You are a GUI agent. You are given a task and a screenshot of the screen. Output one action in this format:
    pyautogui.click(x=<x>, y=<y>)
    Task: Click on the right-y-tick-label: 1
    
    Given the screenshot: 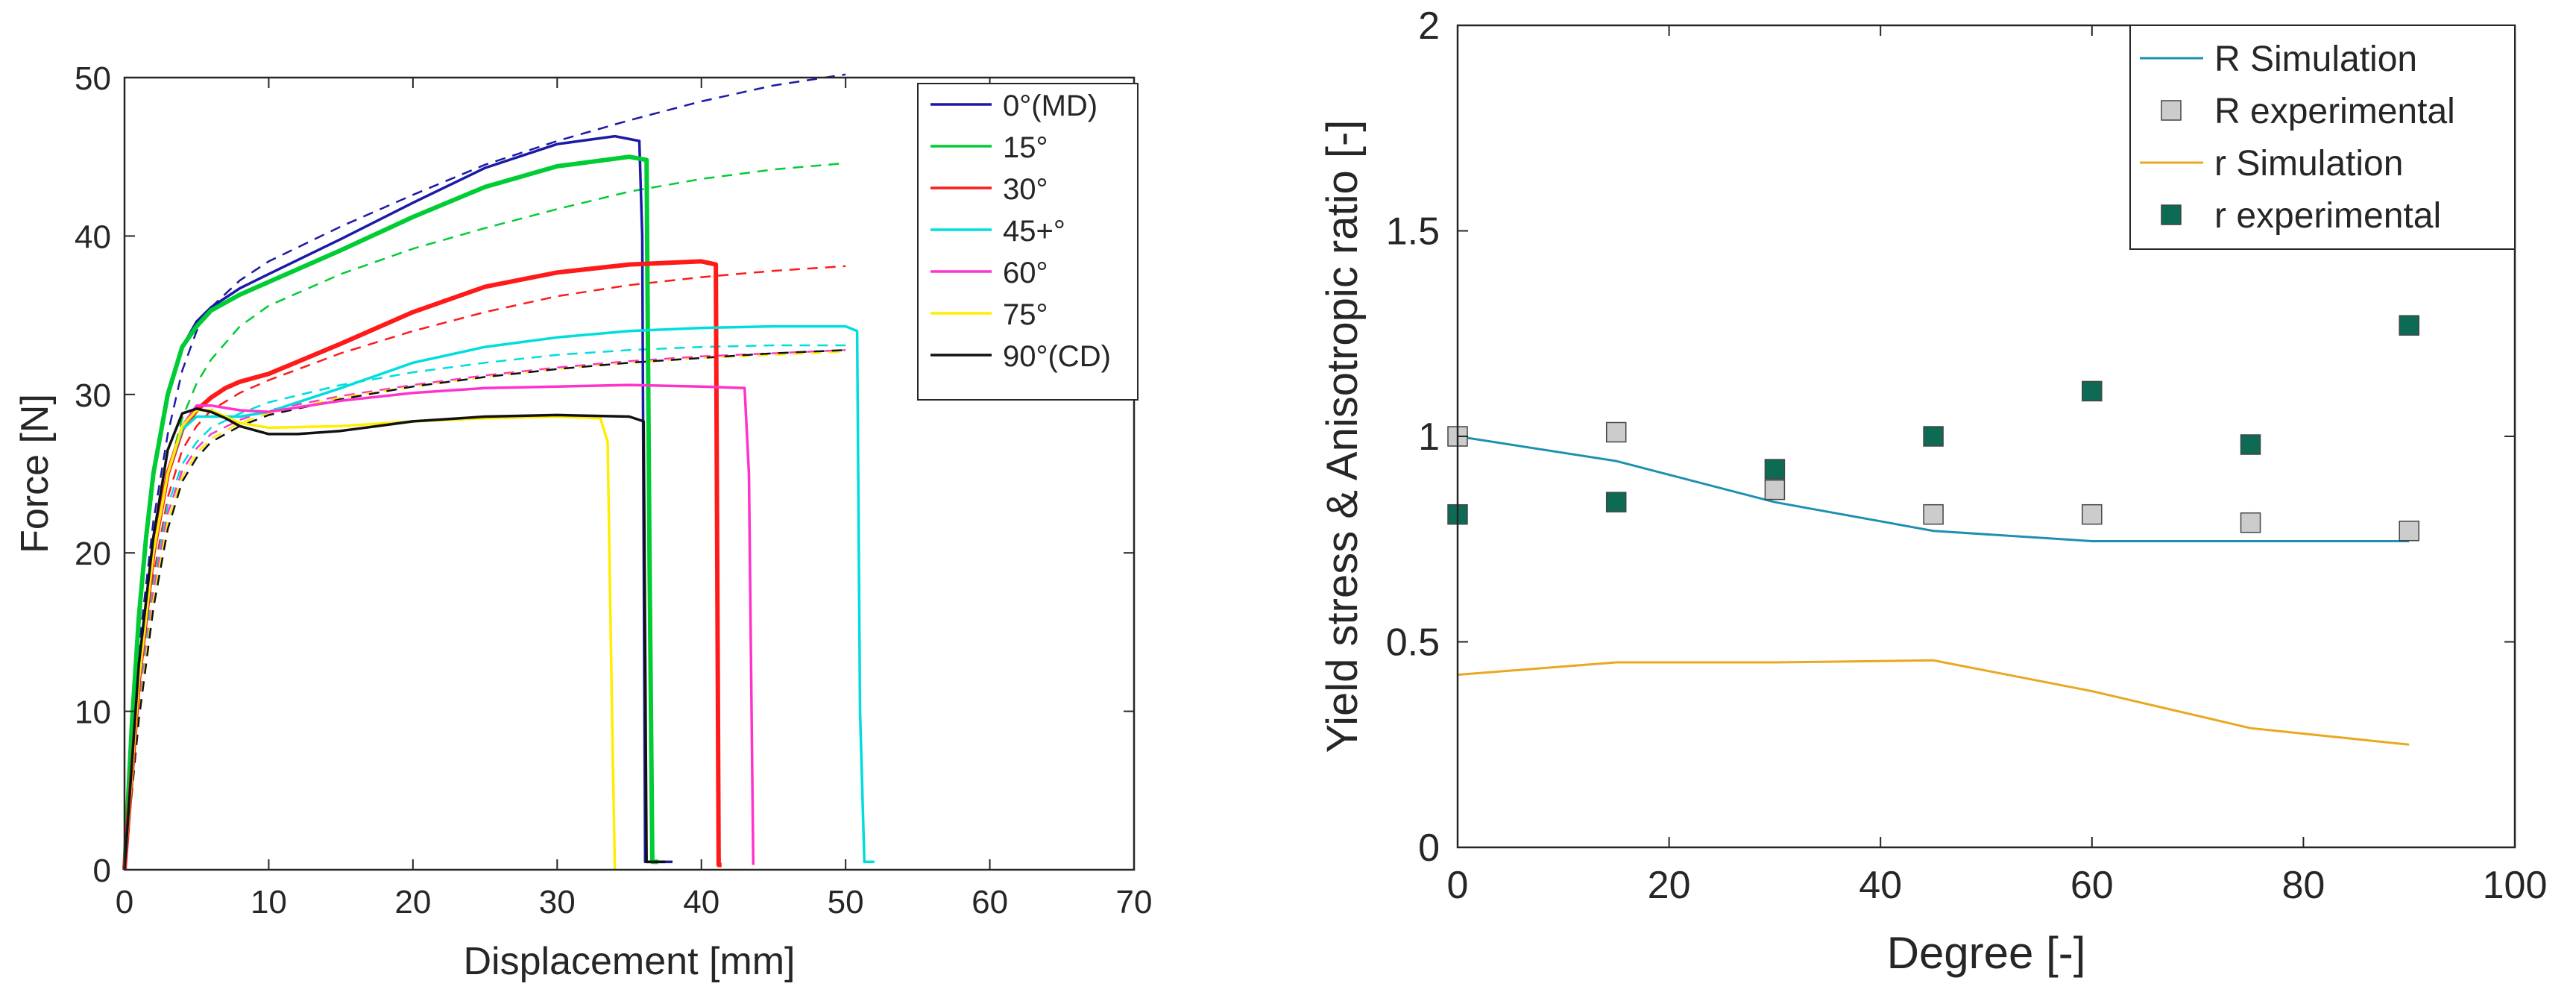 What is the action you would take?
    pyautogui.click(x=1429, y=437)
    